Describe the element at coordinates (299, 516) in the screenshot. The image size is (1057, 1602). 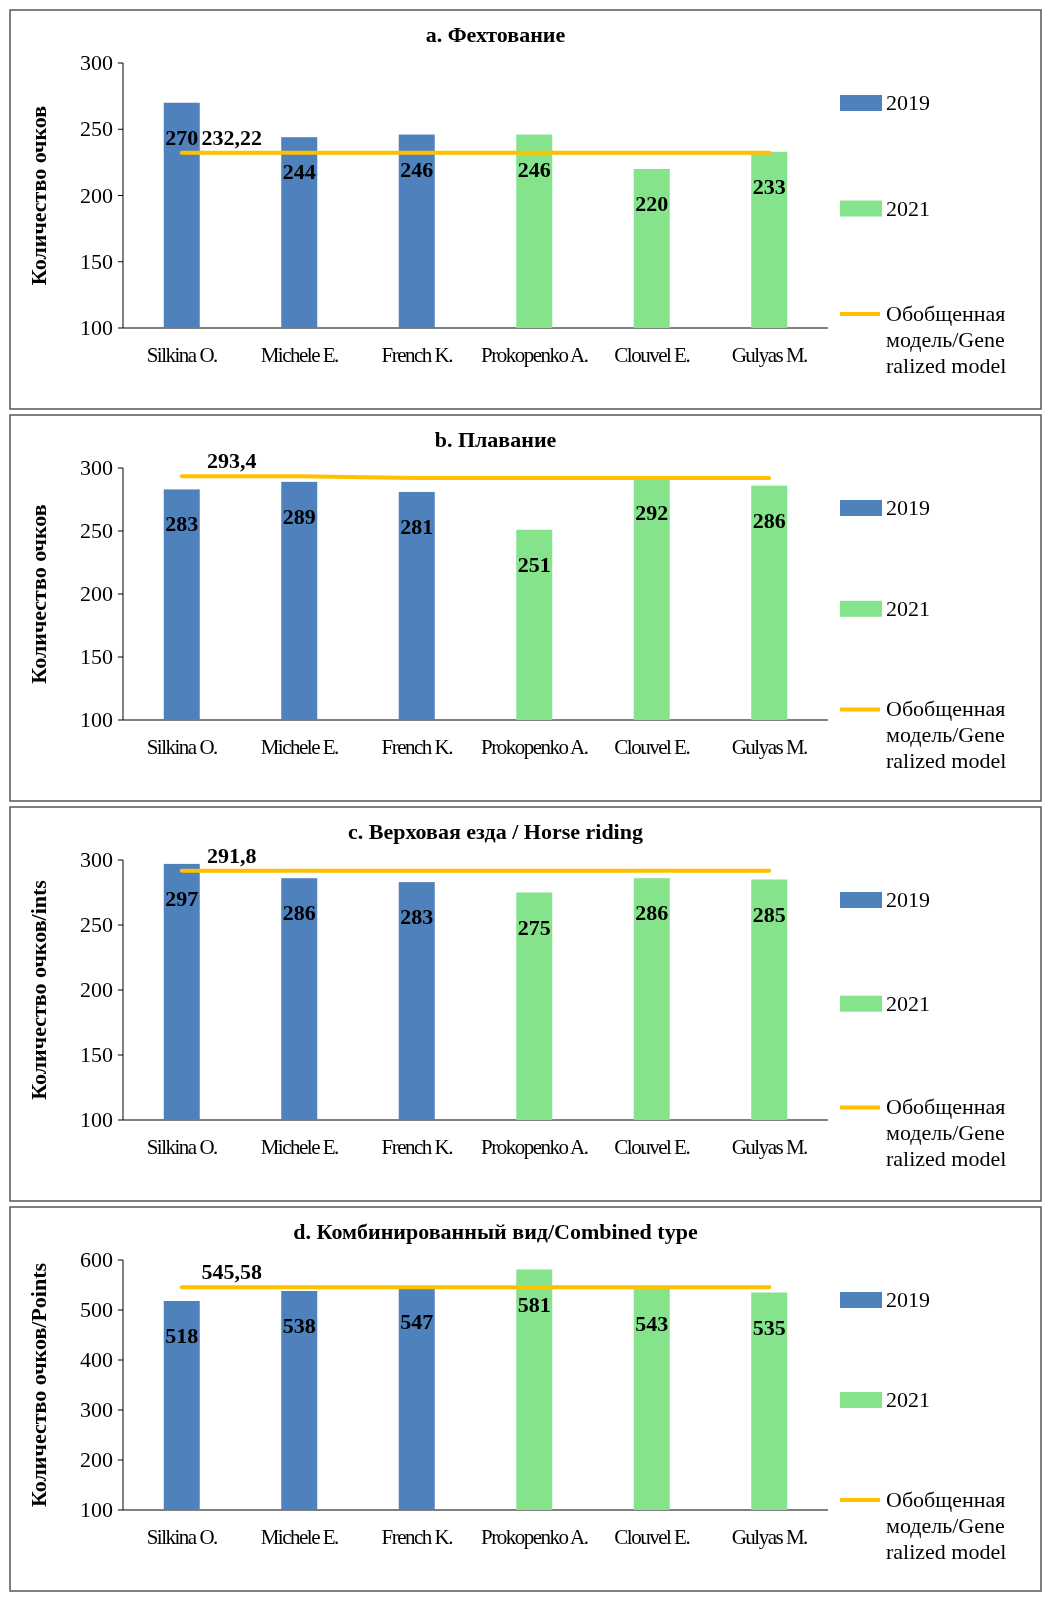
I see `data-label: 289` at that location.